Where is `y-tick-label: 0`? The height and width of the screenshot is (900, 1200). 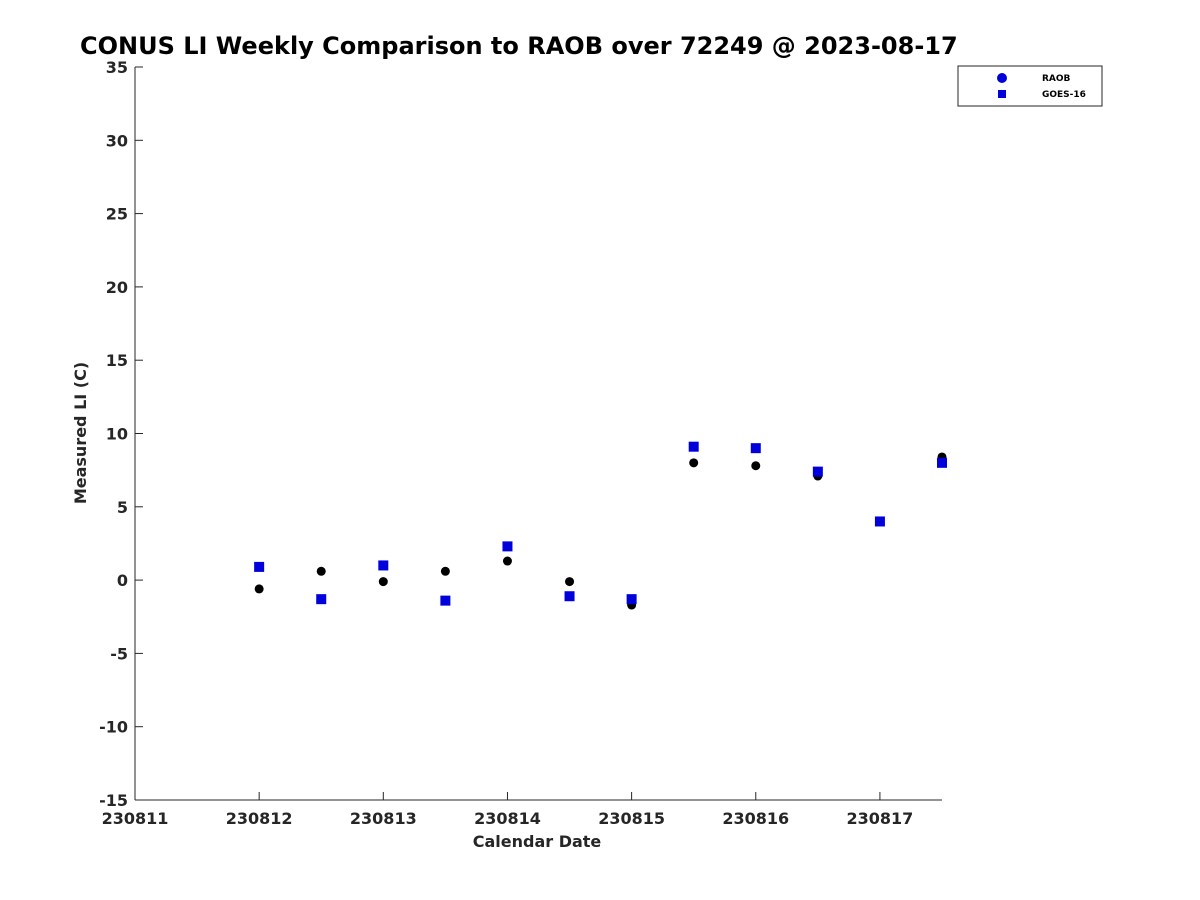
y-tick-label: 0 is located at coordinates (122, 580).